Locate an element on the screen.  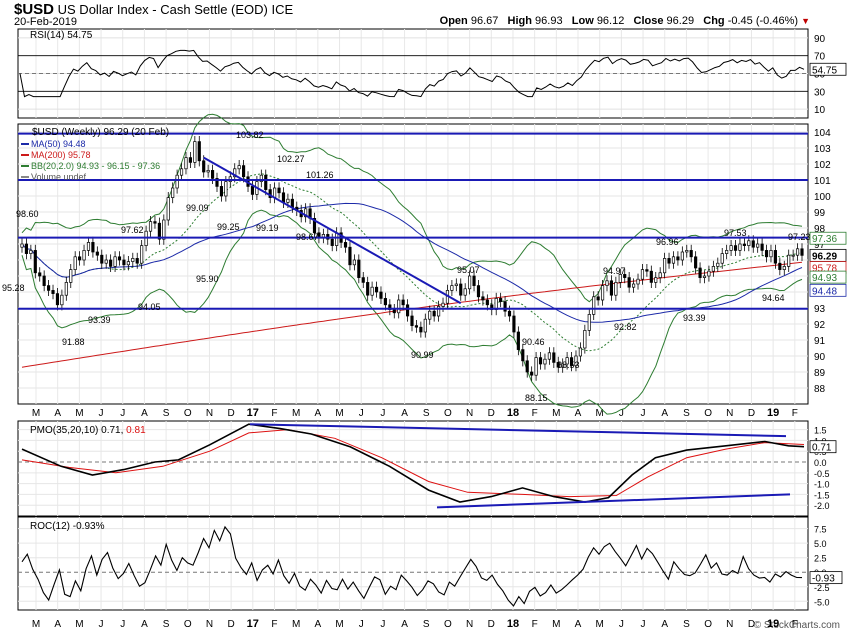
price-tick-label: 102 is located at coordinates (822, 165).